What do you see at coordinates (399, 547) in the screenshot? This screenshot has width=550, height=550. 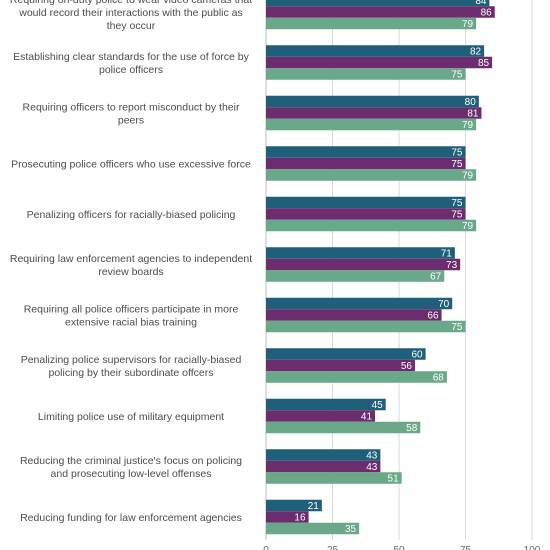 I see `x-tick-label: 50` at bounding box center [399, 547].